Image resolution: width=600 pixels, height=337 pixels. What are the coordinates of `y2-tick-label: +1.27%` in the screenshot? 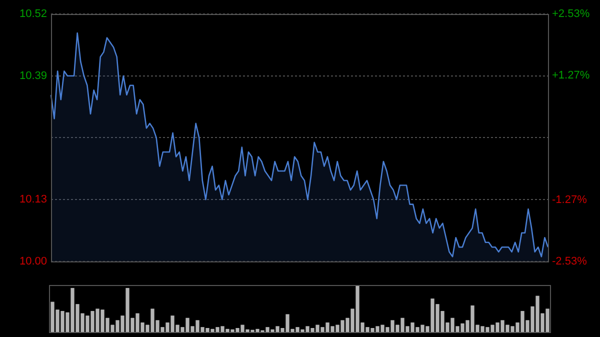 It's located at (571, 76).